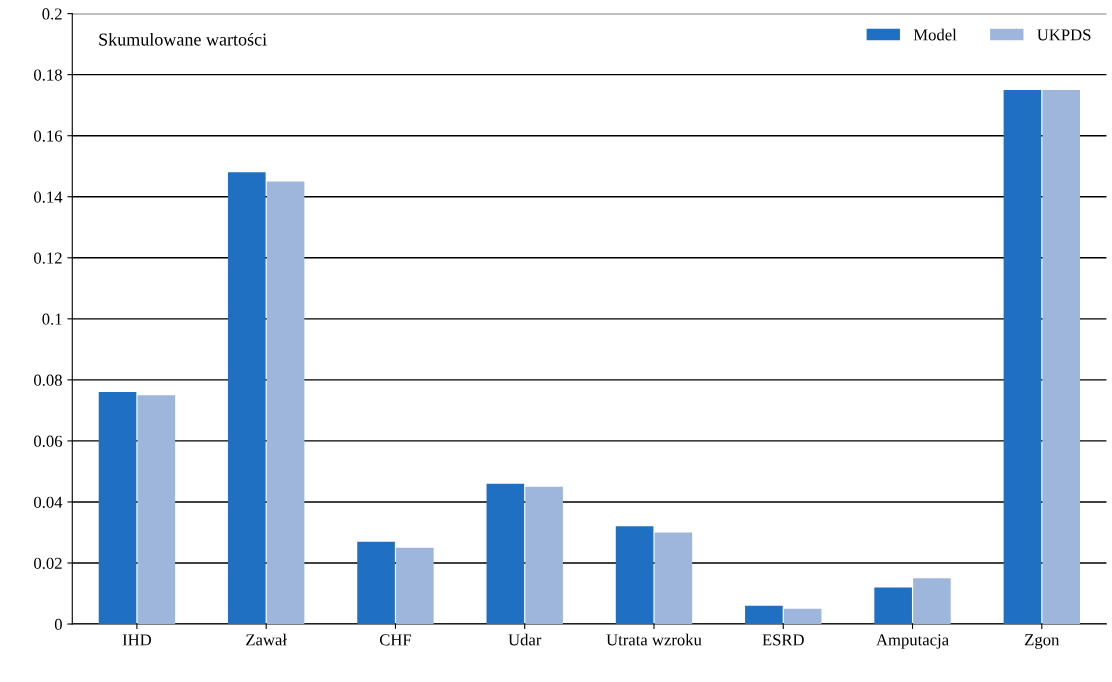  Describe the element at coordinates (137, 640) in the screenshot. I see `x-tick-label: IHD` at that location.